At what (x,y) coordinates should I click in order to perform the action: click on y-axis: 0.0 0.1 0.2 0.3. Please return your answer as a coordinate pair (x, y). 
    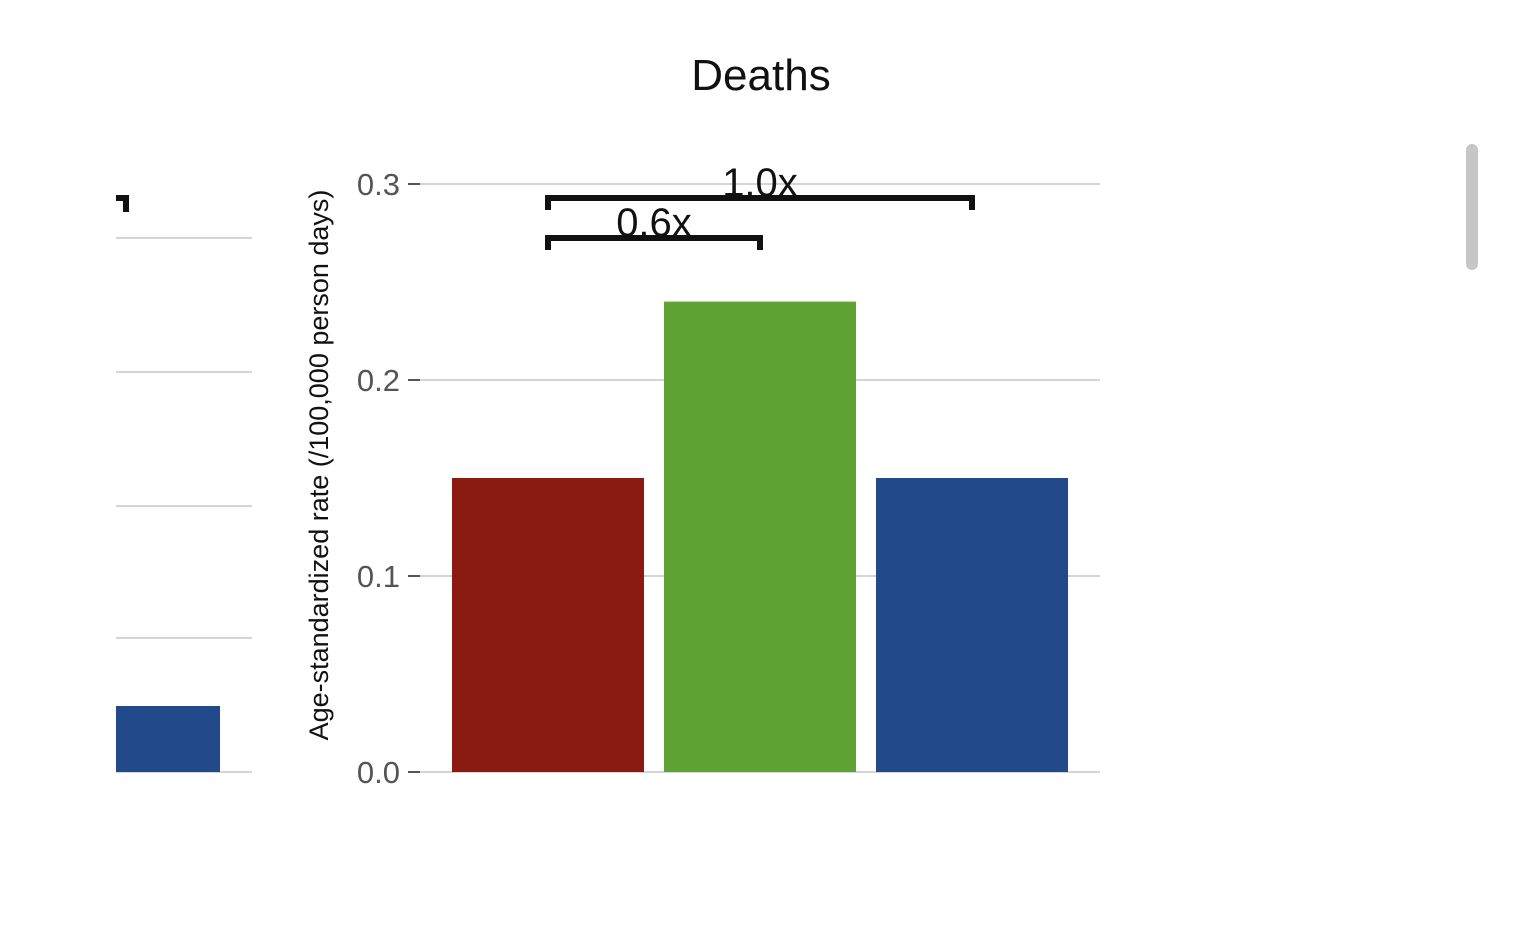
    Looking at the image, I should click on (388, 478).